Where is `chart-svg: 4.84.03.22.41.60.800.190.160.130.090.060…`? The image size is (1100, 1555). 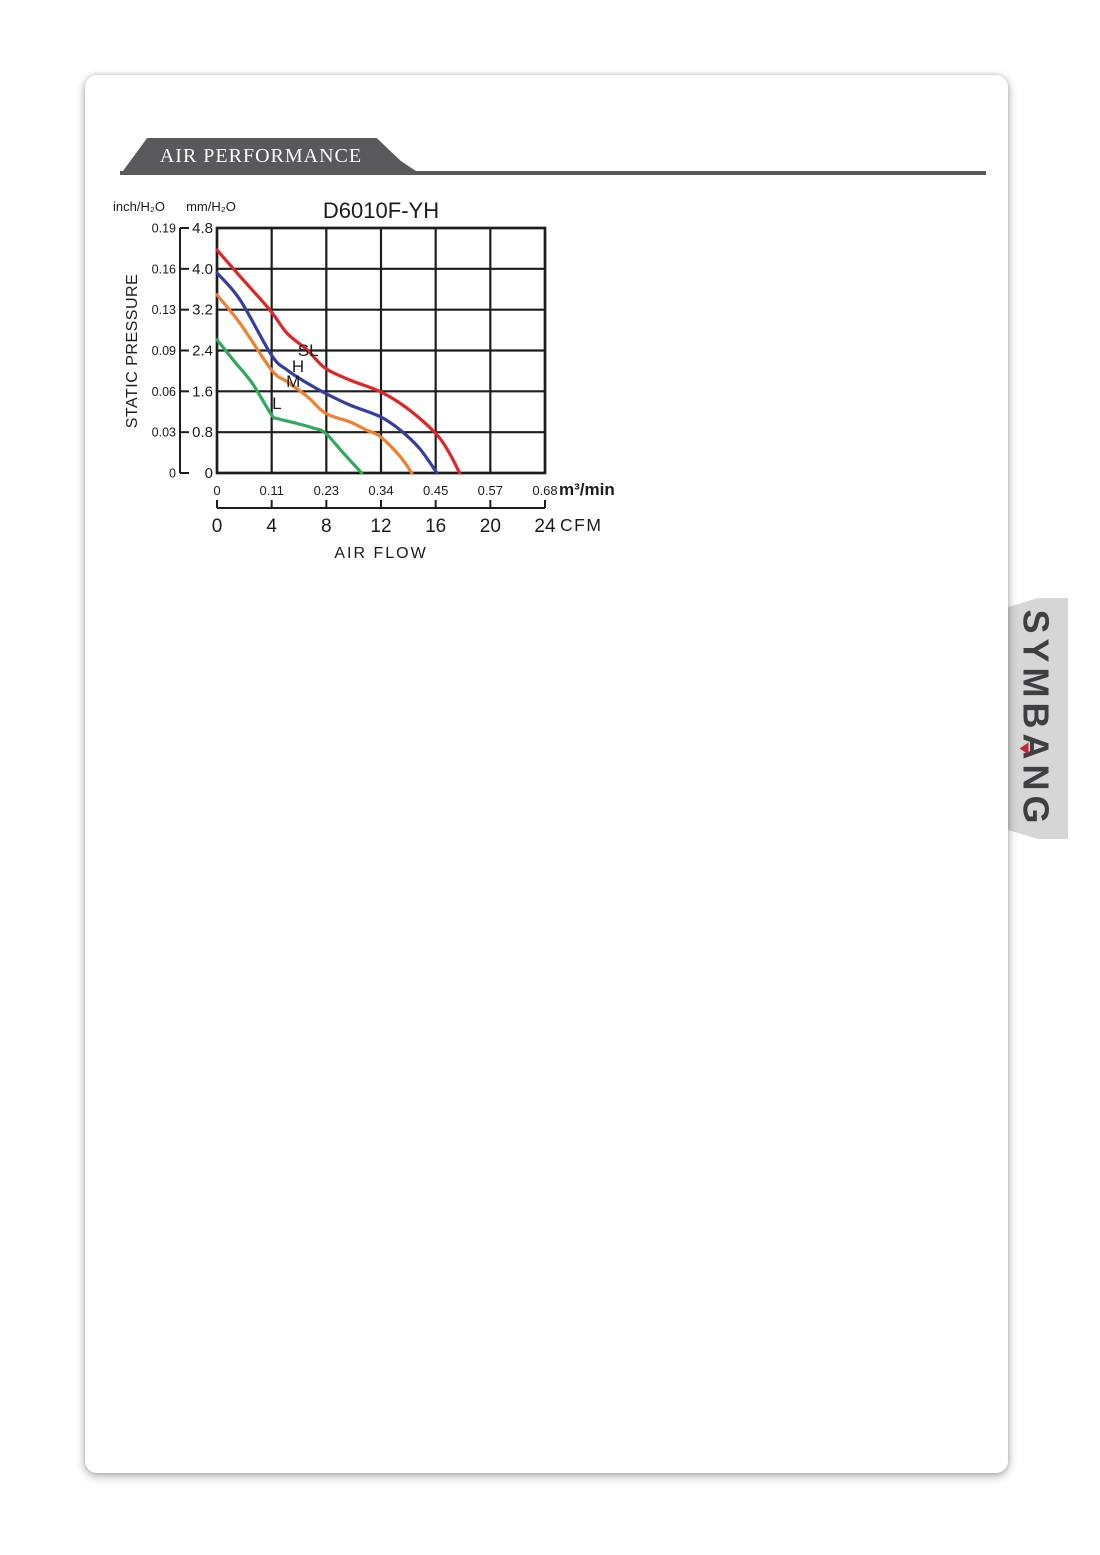 chart-svg: 4.84.03.22.41.60.800.190.160.130.090.060… is located at coordinates (364, 380).